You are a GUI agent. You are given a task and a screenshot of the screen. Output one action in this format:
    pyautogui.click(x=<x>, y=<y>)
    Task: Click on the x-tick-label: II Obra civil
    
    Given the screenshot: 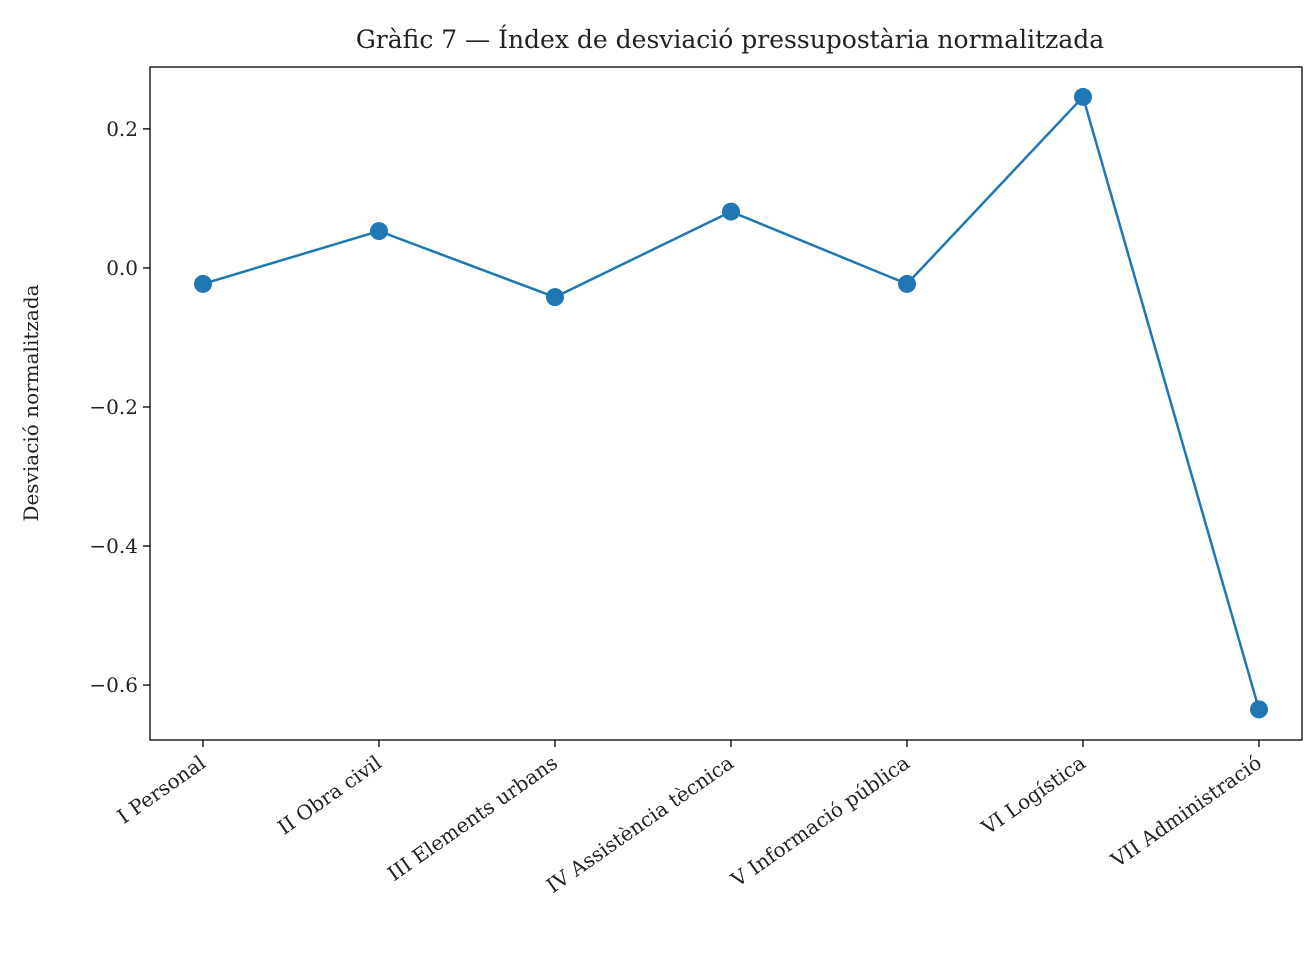 What is the action you would take?
    pyautogui.click(x=329, y=794)
    